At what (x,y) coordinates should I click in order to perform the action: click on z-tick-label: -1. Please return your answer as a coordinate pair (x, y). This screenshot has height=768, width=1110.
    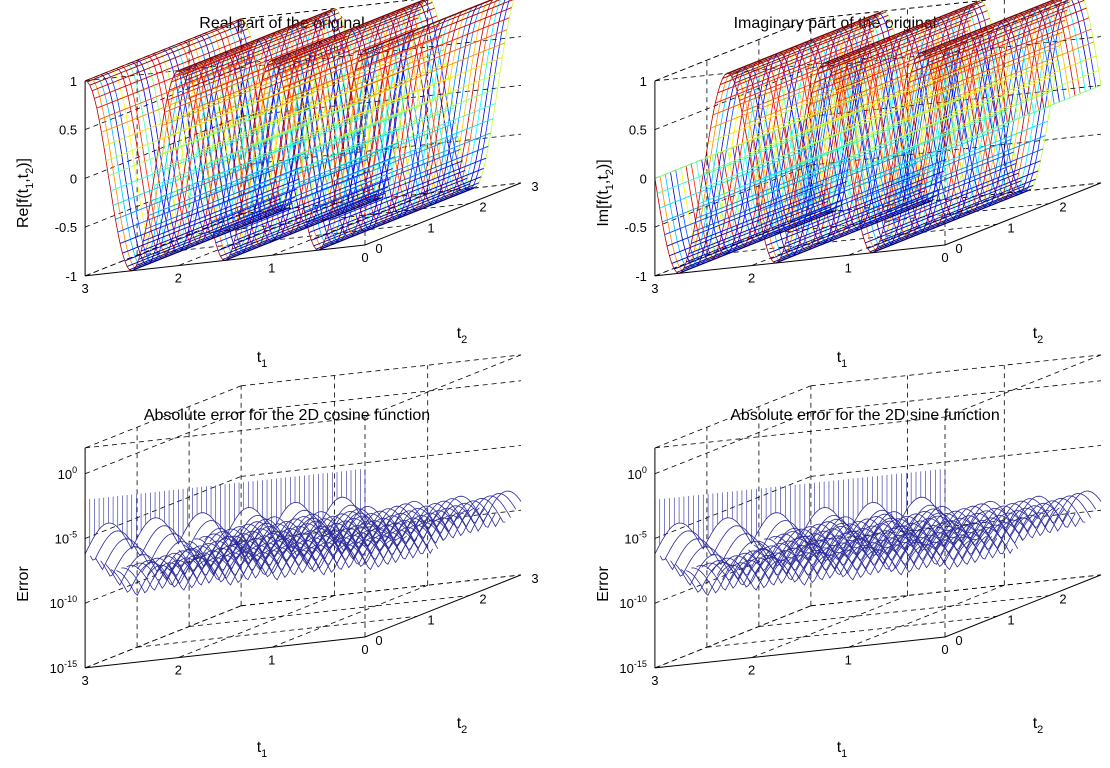
    Looking at the image, I should click on (72, 276).